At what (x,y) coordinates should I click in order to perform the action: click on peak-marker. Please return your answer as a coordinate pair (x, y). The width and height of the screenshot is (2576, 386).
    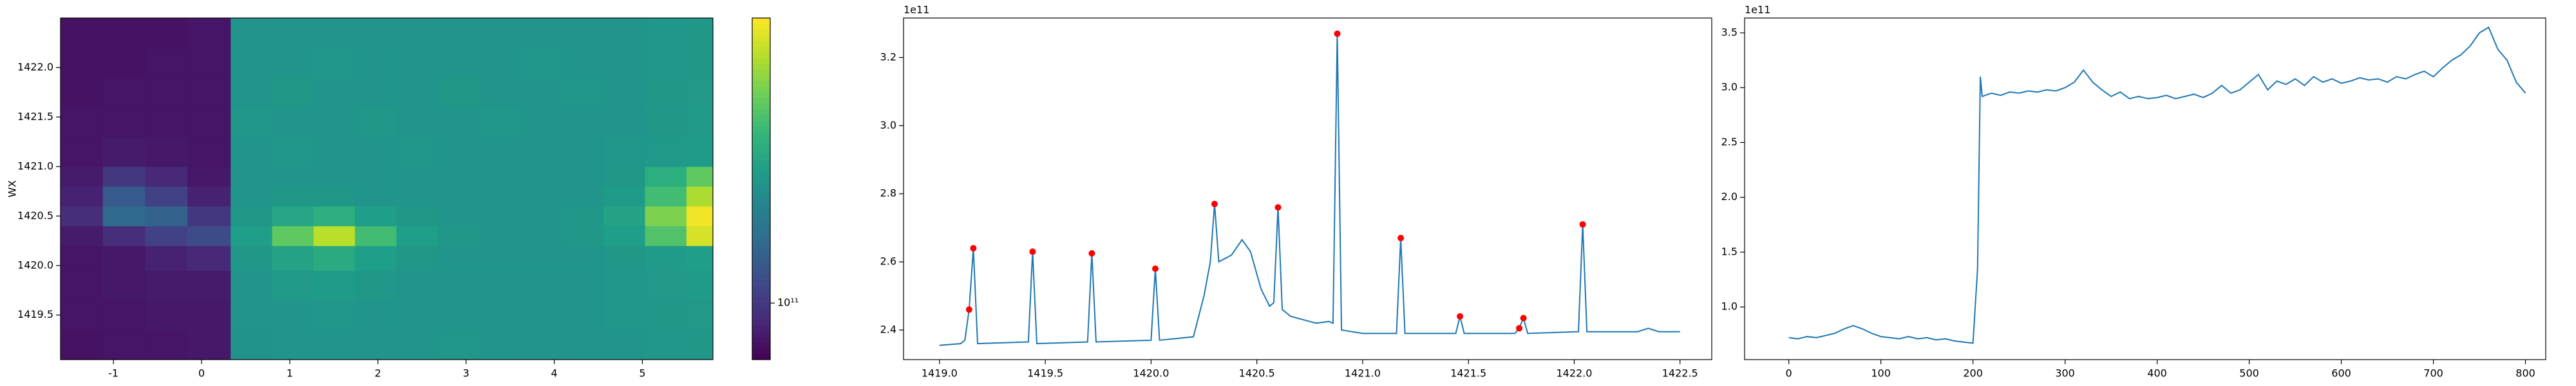
    Looking at the image, I should click on (1092, 253).